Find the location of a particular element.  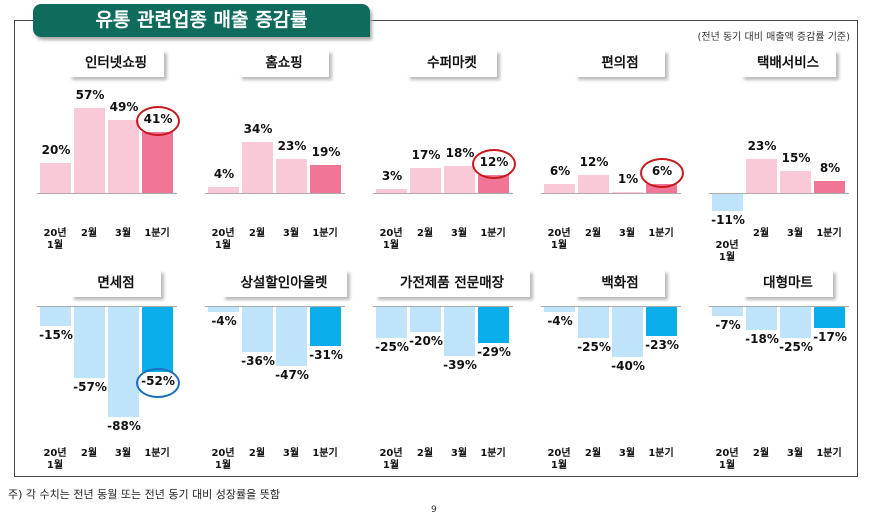

data-label: 15% is located at coordinates (796, 157).